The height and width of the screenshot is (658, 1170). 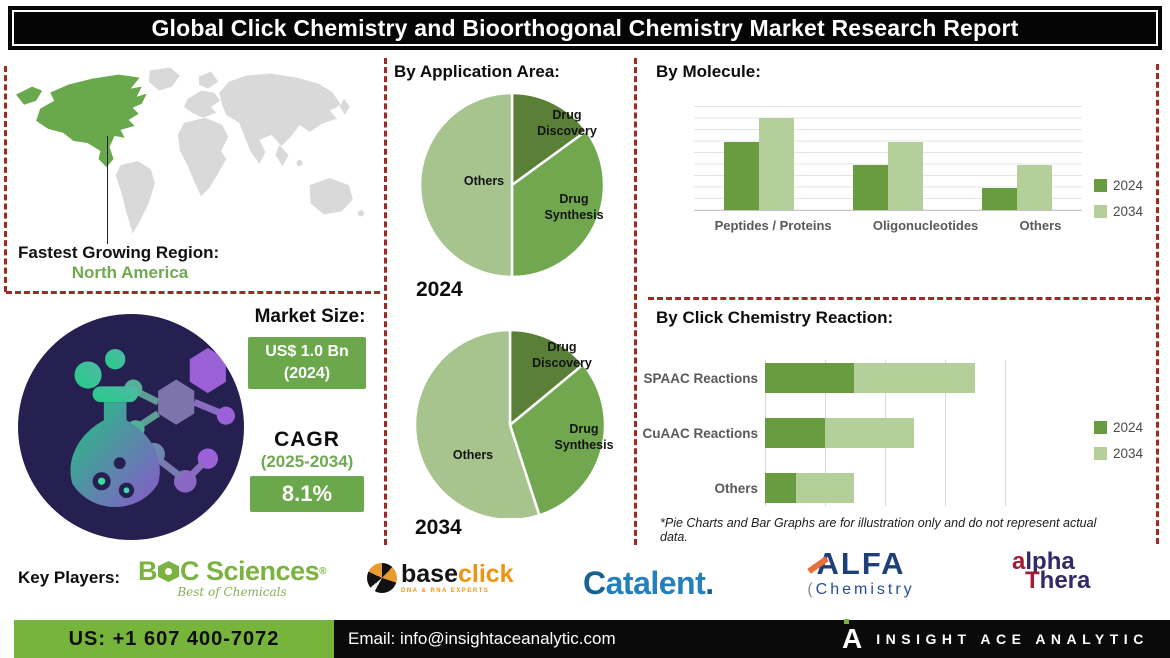 What do you see at coordinates (1118, 198) in the screenshot?
I see `molecule-legend: 2024 2034` at bounding box center [1118, 198].